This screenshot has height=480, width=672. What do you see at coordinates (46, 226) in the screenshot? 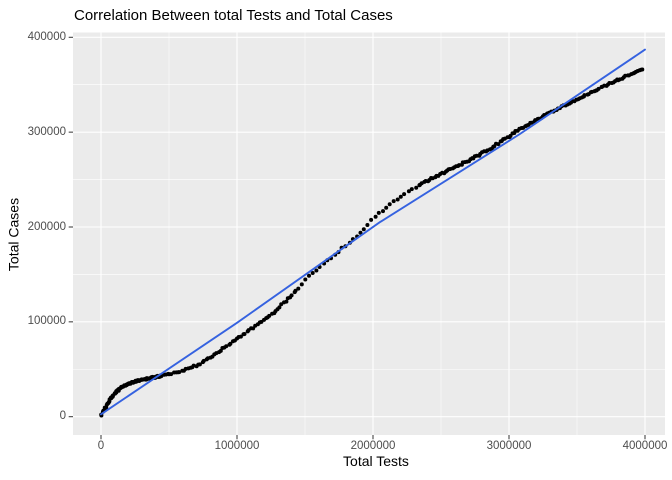
I see `y-tick-label: 200000` at bounding box center [46, 226].